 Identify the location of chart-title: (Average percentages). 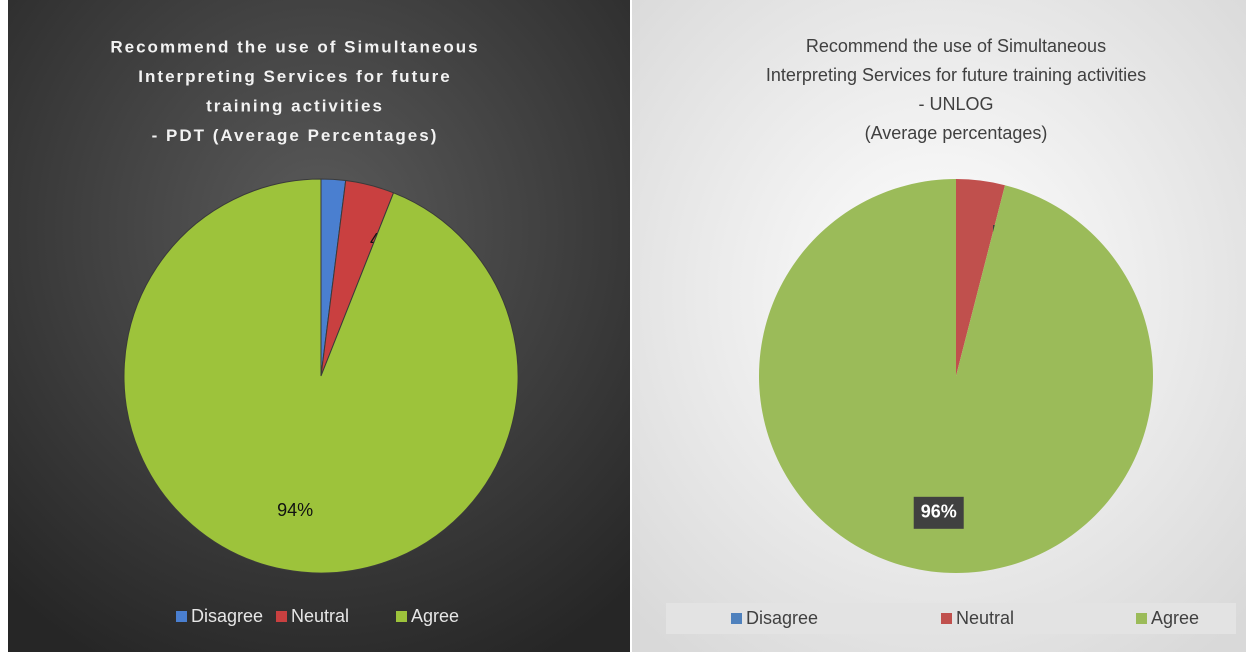
(956, 133).